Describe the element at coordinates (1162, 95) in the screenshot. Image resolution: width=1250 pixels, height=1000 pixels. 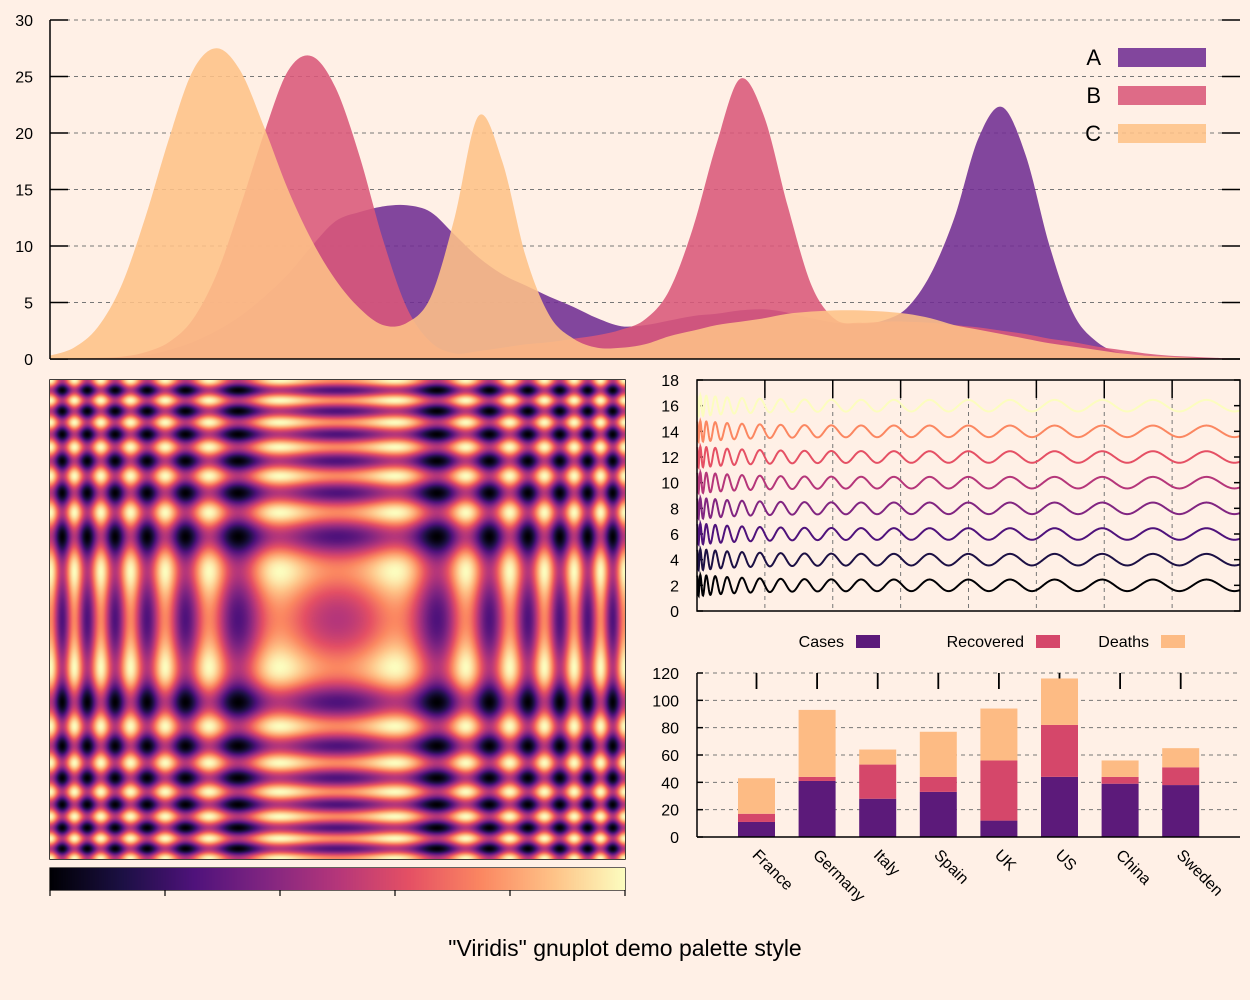
I see `density-legend-swatch-b` at that location.